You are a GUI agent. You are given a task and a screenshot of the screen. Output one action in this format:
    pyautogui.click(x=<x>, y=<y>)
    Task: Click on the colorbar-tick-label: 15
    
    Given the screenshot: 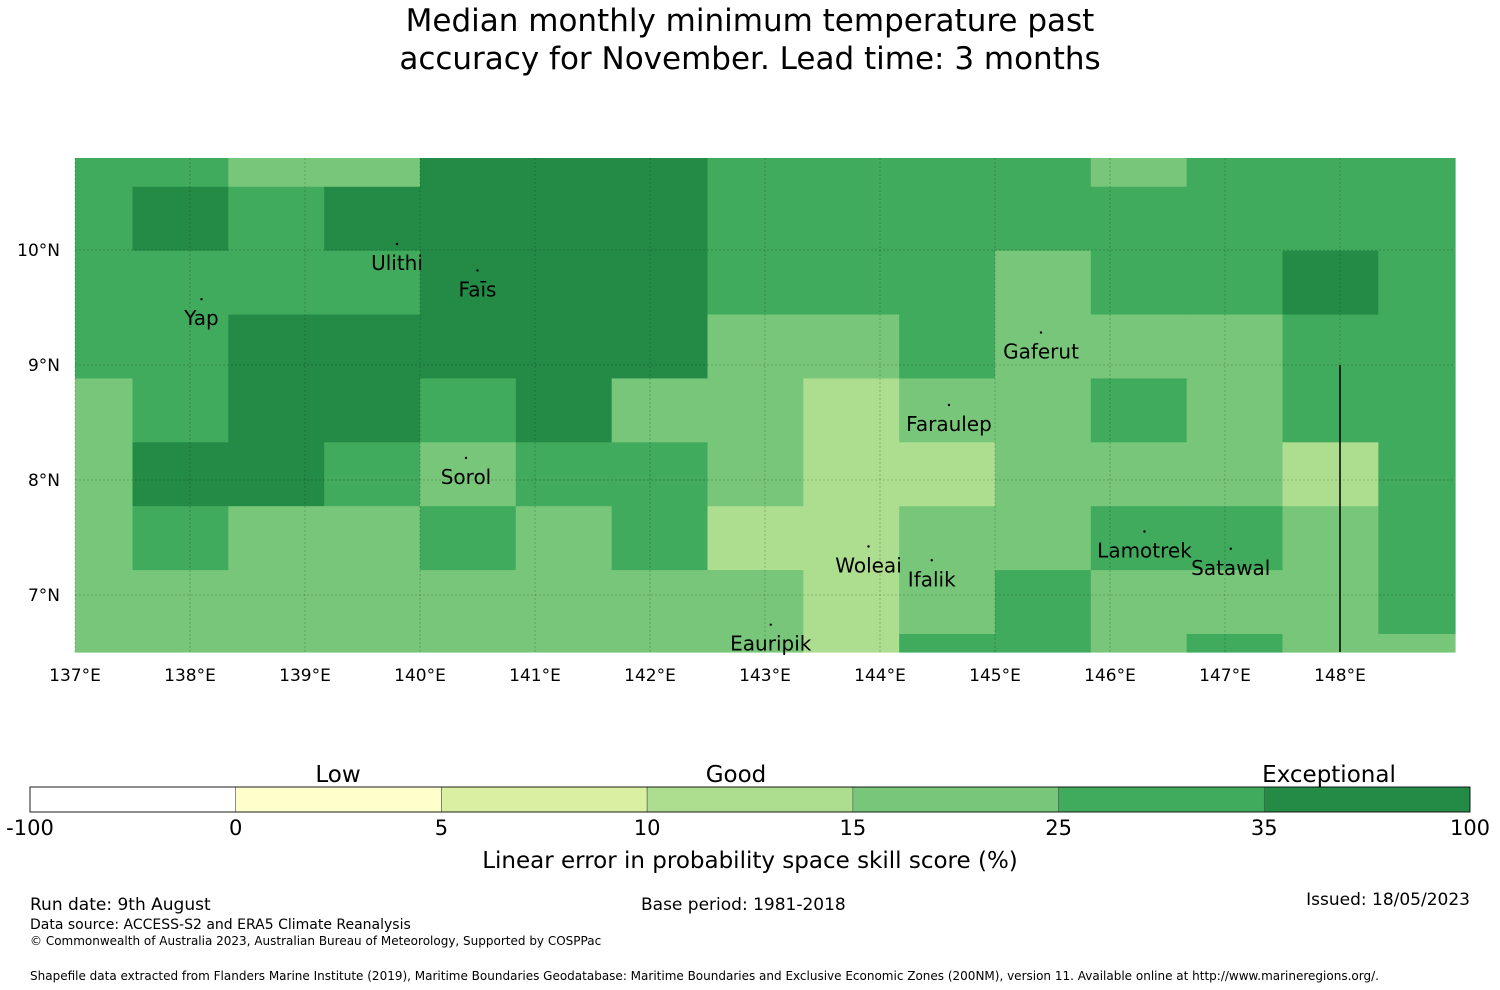 What is the action you would take?
    pyautogui.click(x=852, y=828)
    